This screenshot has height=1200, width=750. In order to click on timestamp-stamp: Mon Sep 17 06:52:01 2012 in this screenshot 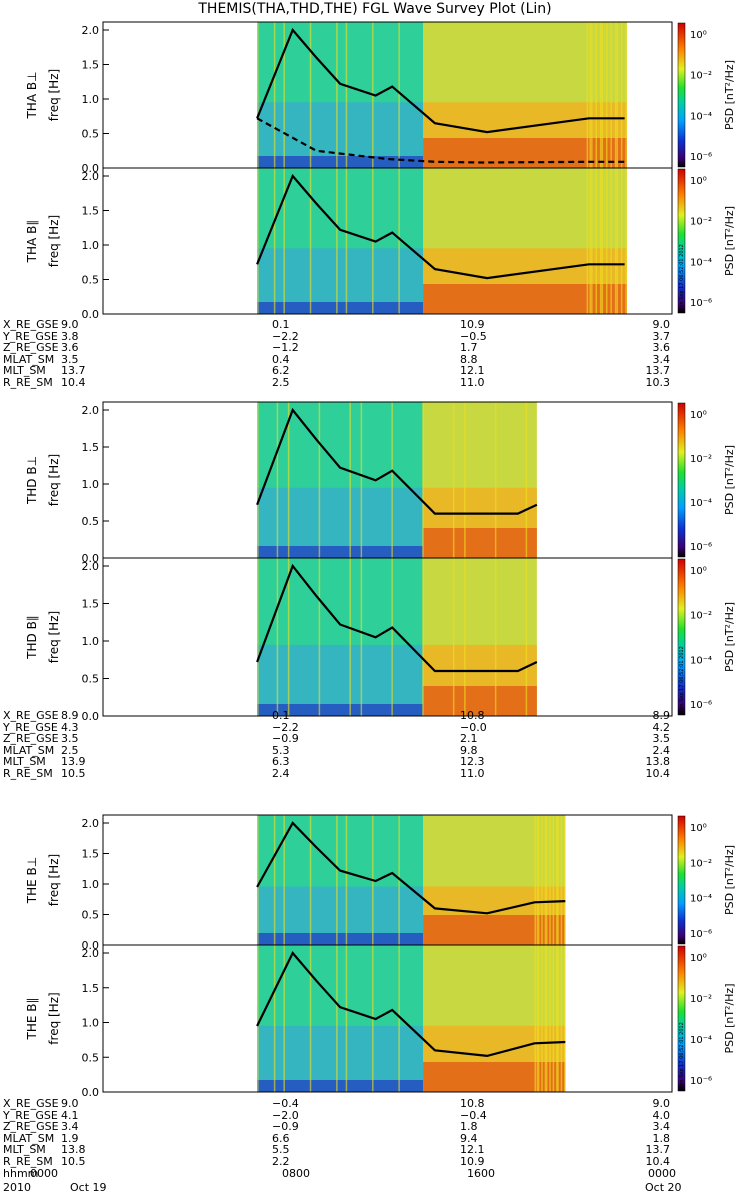, I will do `click(682, 680)`.